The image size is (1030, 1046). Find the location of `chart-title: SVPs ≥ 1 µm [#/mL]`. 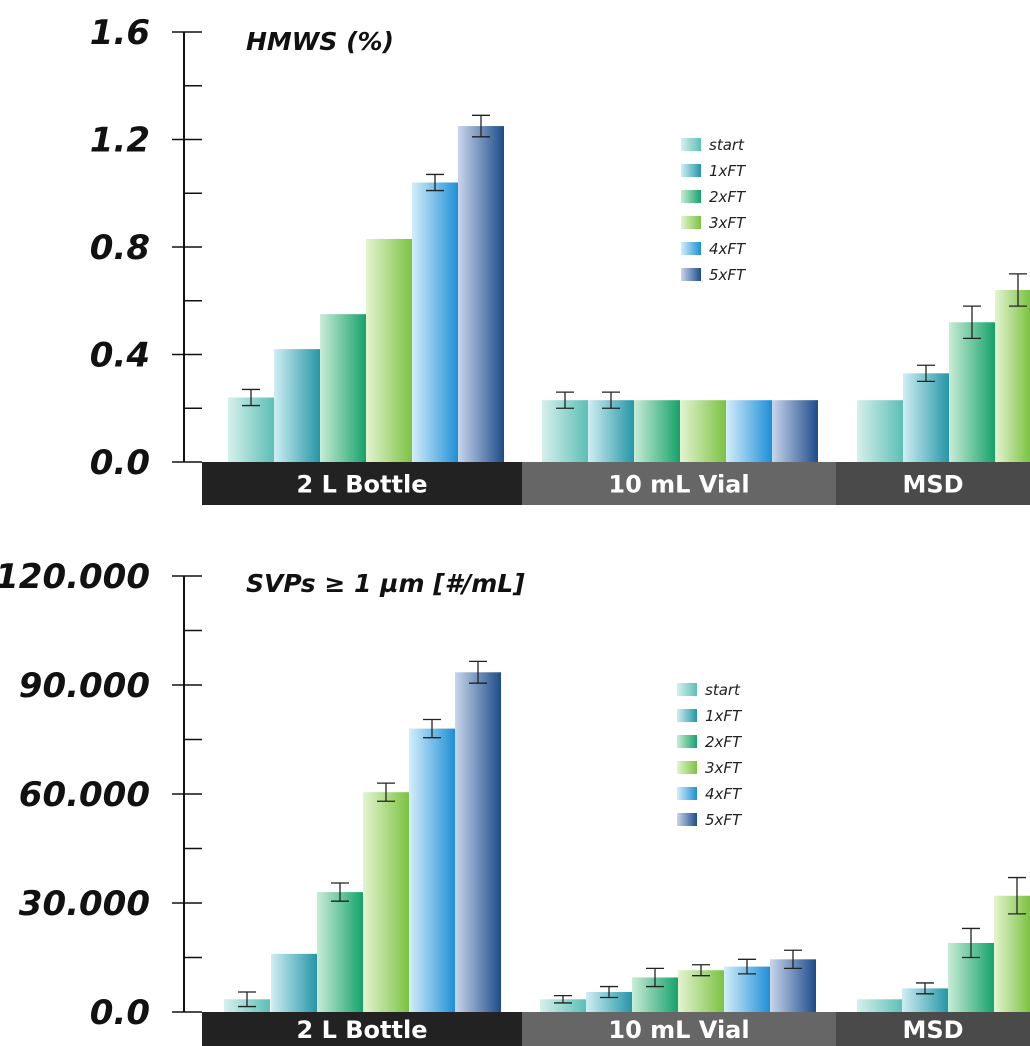

chart-title: SVPs ≥ 1 µm [#/mL] is located at coordinates (385, 583).